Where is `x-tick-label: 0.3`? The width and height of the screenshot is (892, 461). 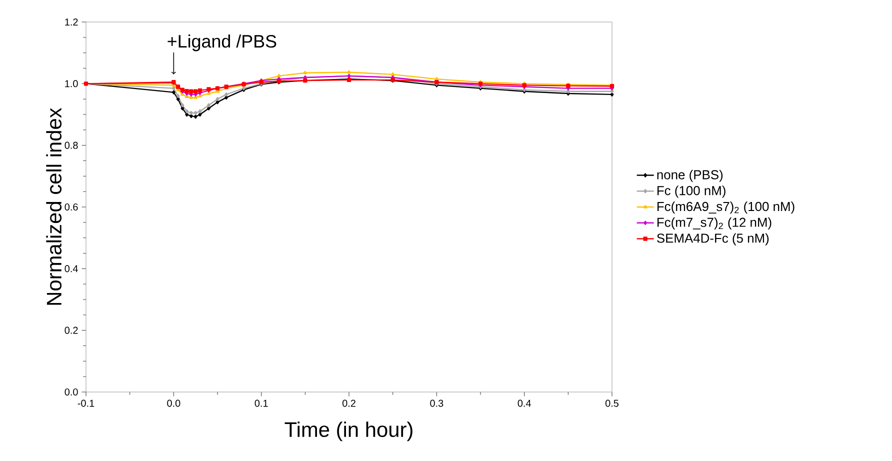 x-tick-label: 0.3 is located at coordinates (437, 403).